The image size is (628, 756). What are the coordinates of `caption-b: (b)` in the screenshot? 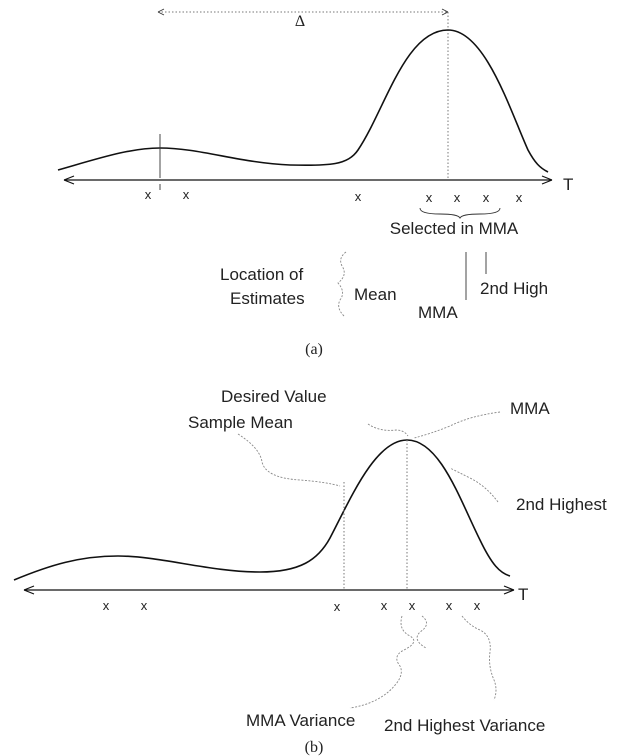 It's located at (314, 747).